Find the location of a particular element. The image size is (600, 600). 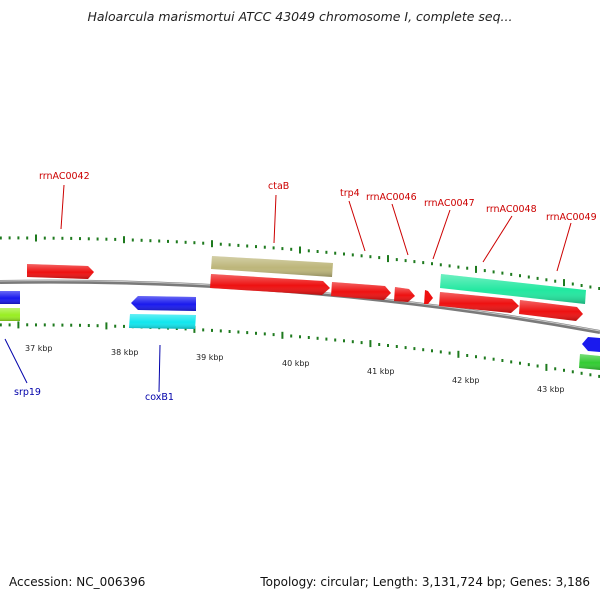

genes-reverse is located at coordinates (300, 330).